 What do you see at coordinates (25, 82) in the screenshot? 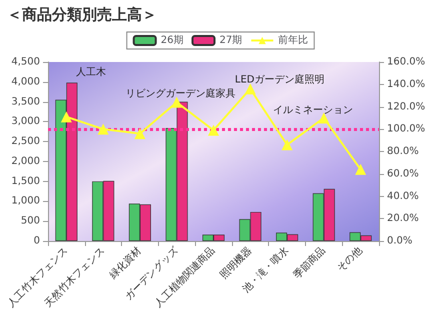
I see `y-tick-label: 4,000` at bounding box center [25, 82].